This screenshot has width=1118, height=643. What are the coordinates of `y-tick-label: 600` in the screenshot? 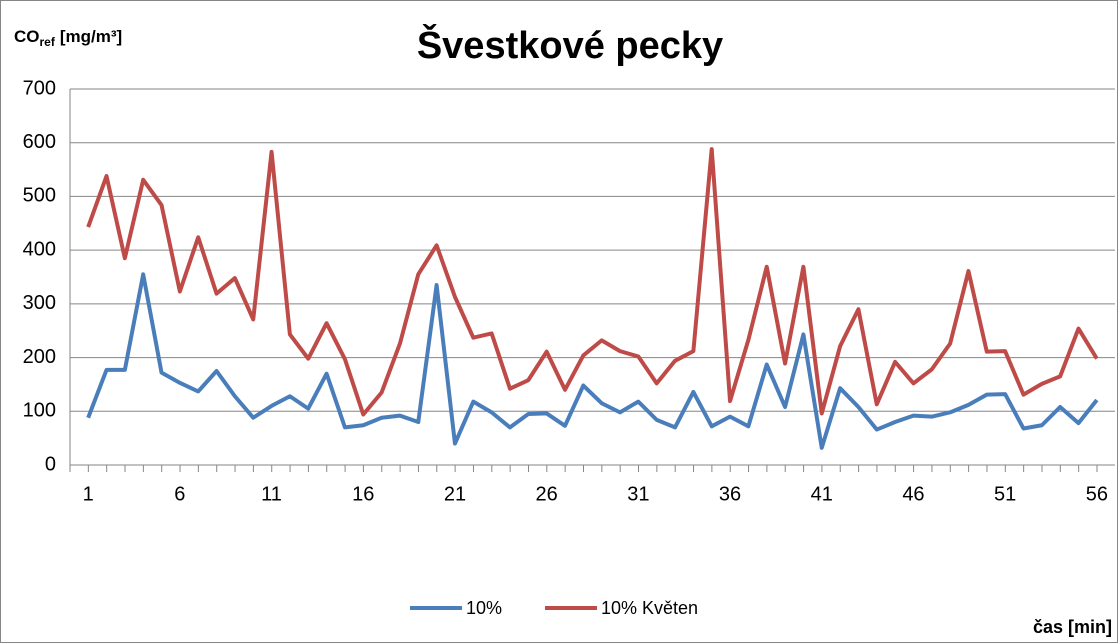 It's located at (39, 142).